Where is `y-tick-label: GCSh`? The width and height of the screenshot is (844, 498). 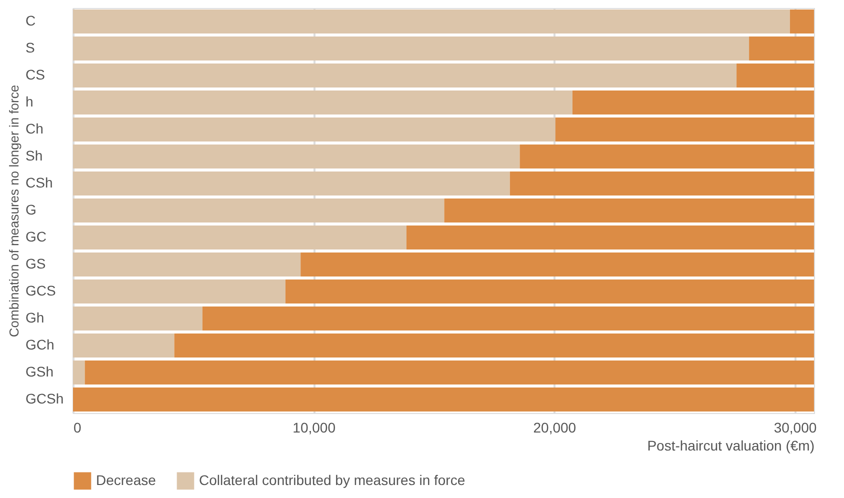 y-tick-label: GCSh is located at coordinates (45, 398).